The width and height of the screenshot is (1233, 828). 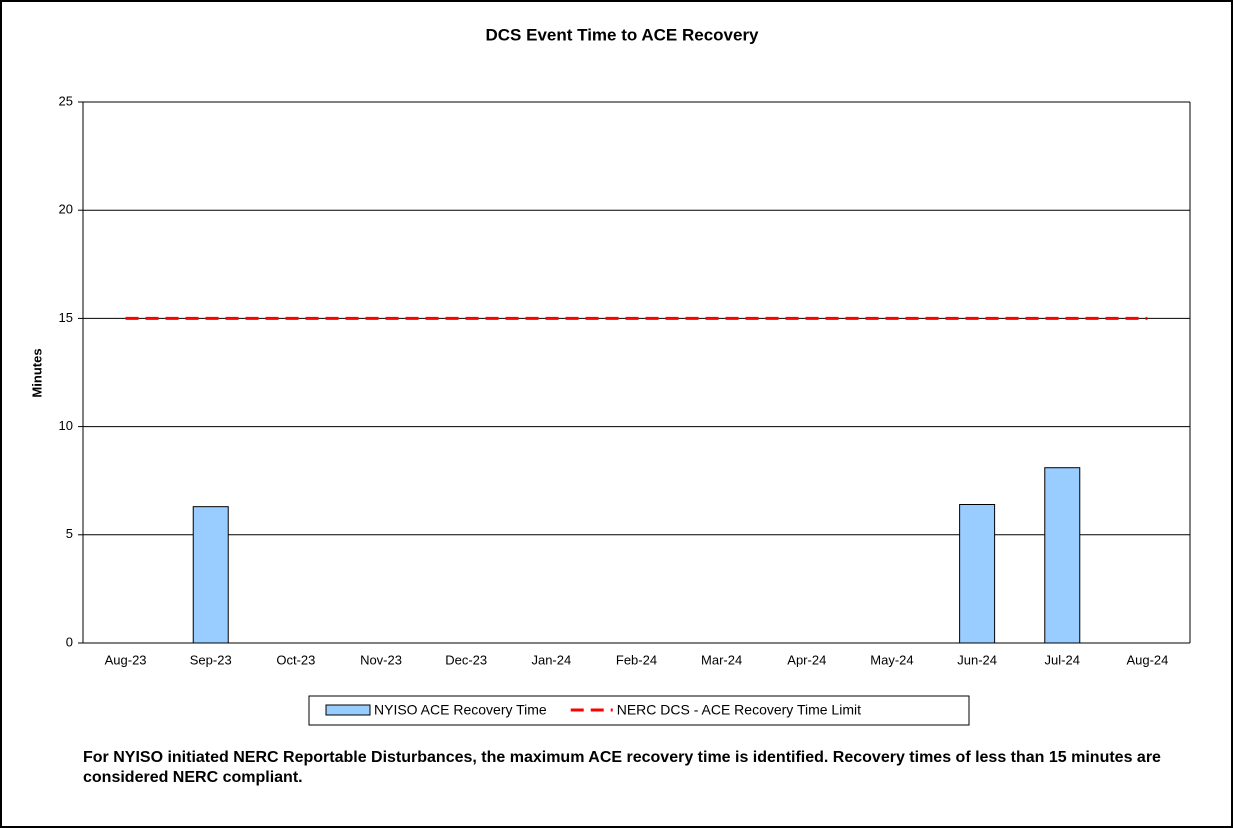 I want to click on x-tick-label: Oct-23, so click(x=295, y=659).